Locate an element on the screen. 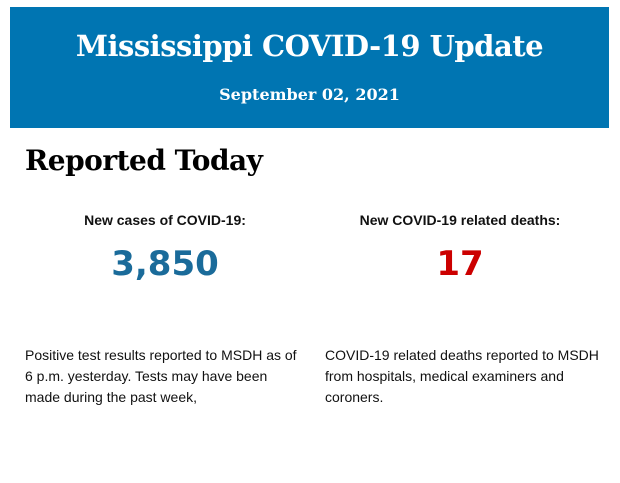 This screenshot has height=483, width=620. section-heading: Reported Today is located at coordinates (144, 160).